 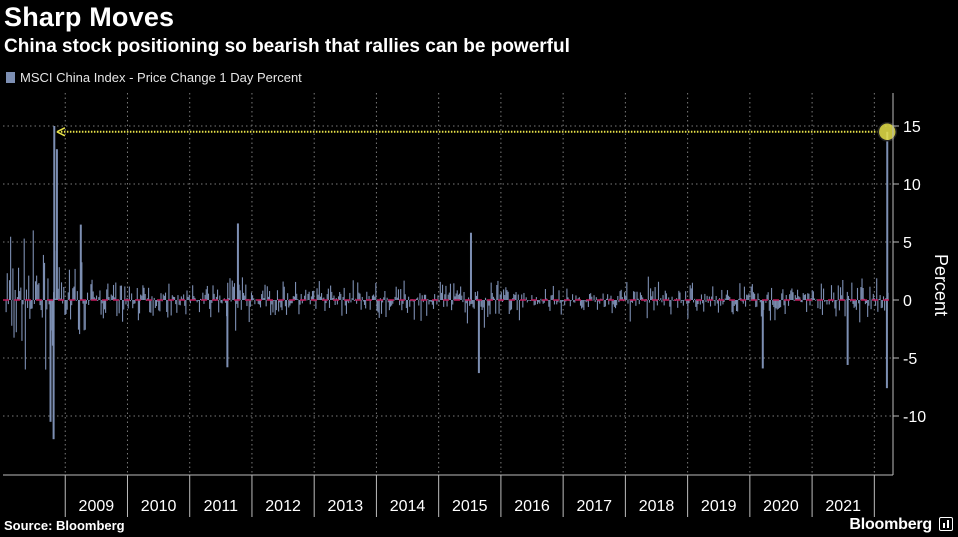 What do you see at coordinates (470, 506) in the screenshot?
I see `x-tick-label: 2015` at bounding box center [470, 506].